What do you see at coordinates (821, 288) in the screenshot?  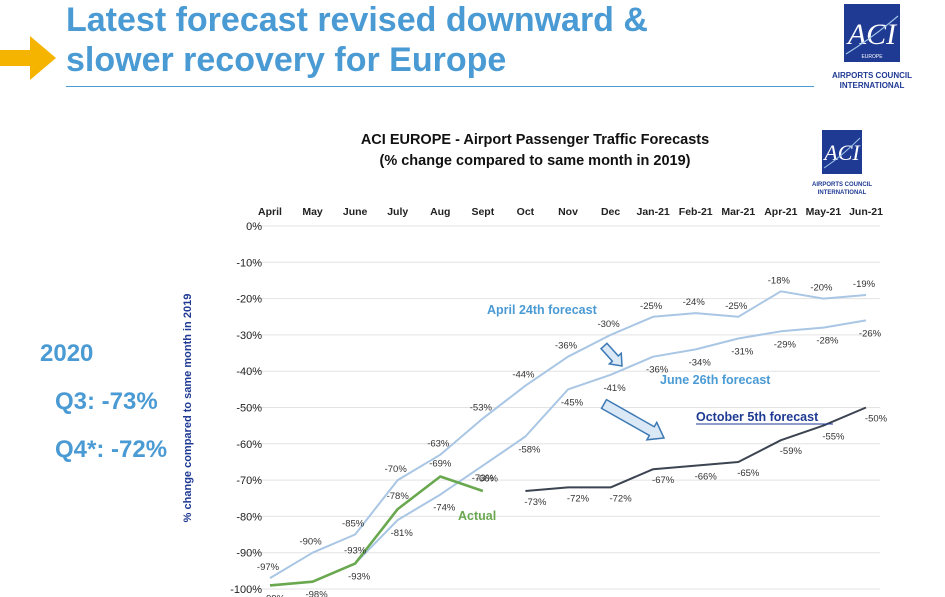 I see `data-label: -20%` at bounding box center [821, 288].